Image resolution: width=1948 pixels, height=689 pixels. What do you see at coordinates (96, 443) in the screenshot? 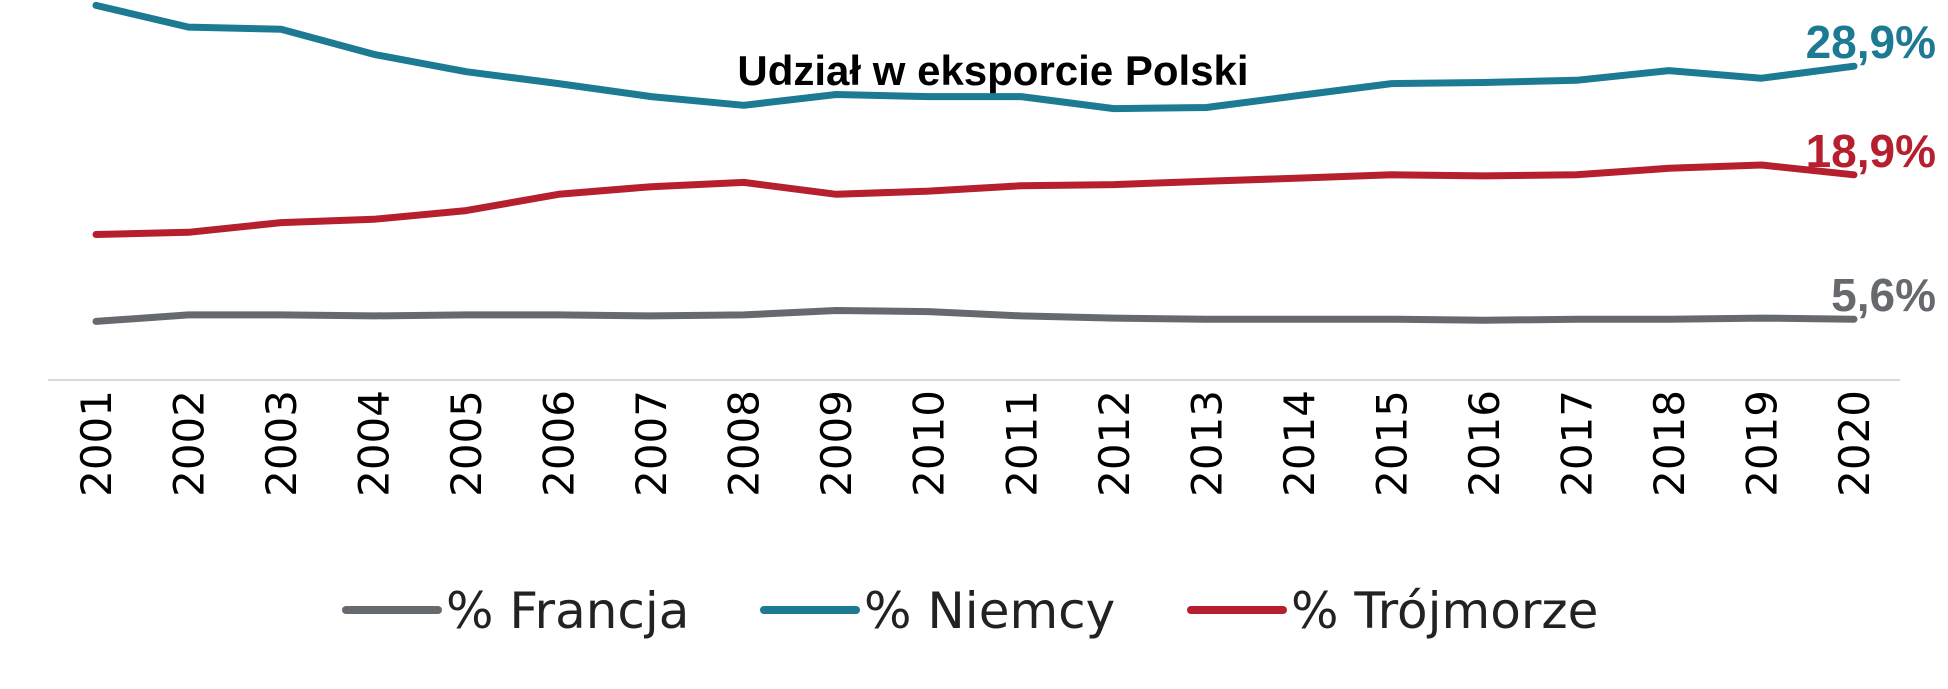
I see `x-tick-label: 2001` at bounding box center [96, 443].